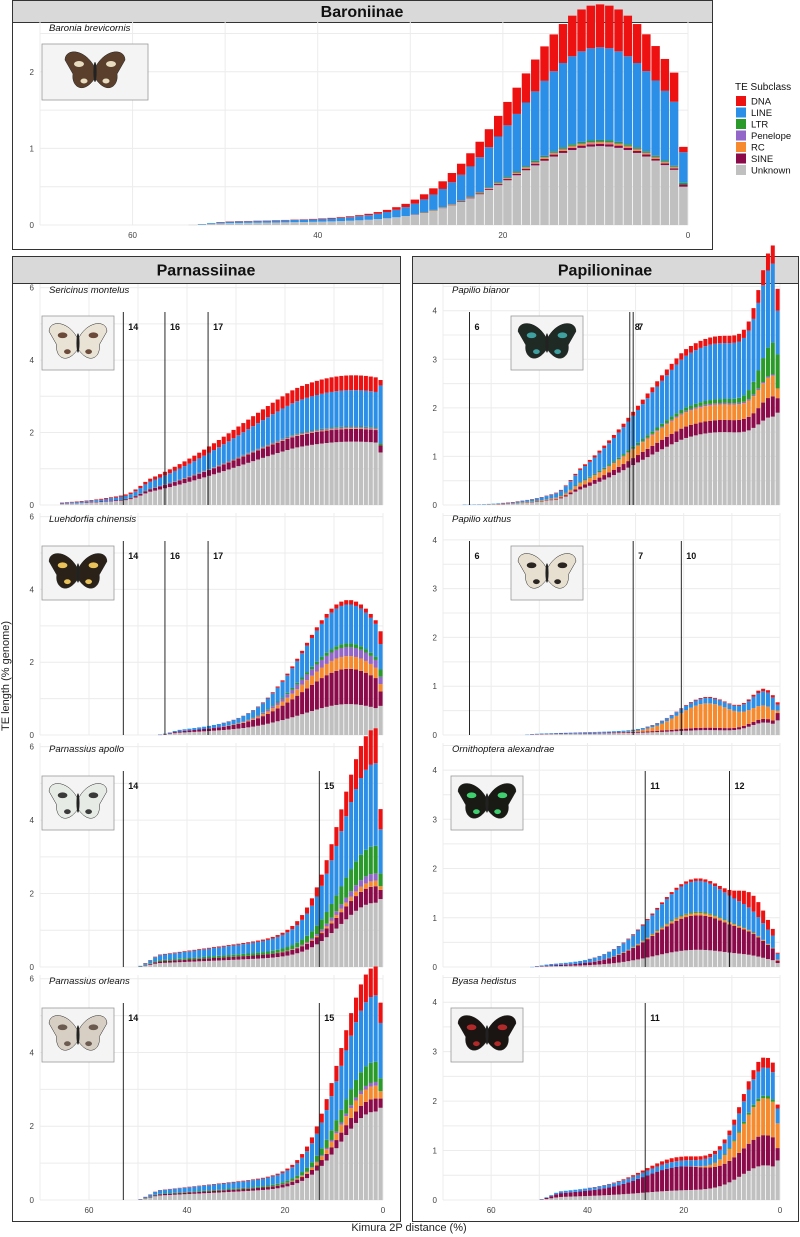 The height and width of the screenshot is (1237, 800). Describe the element at coordinates (497, 1044) in the screenshot. I see `wing-spot` at that location.